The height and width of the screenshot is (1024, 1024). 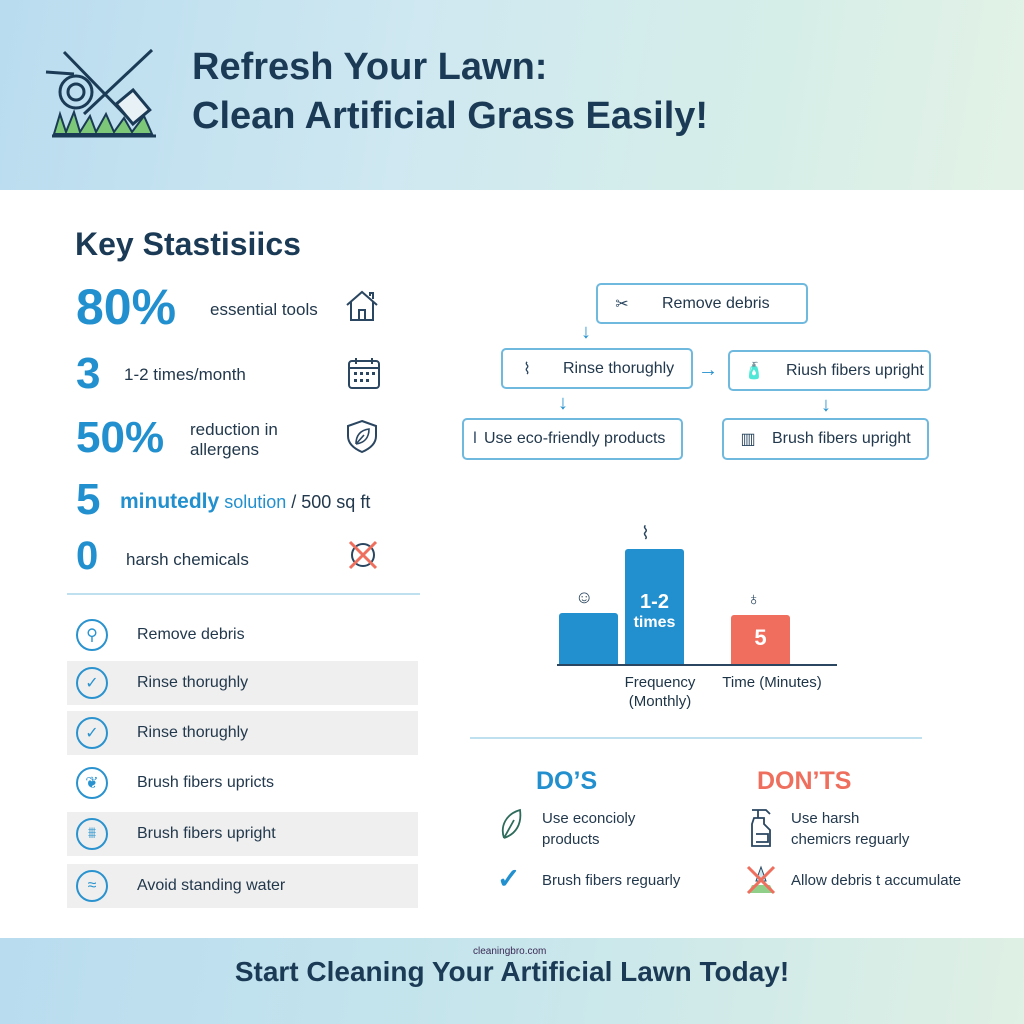 What do you see at coordinates (475, 438) in the screenshot?
I see `brush-handle-icon: ǀ` at bounding box center [475, 438].